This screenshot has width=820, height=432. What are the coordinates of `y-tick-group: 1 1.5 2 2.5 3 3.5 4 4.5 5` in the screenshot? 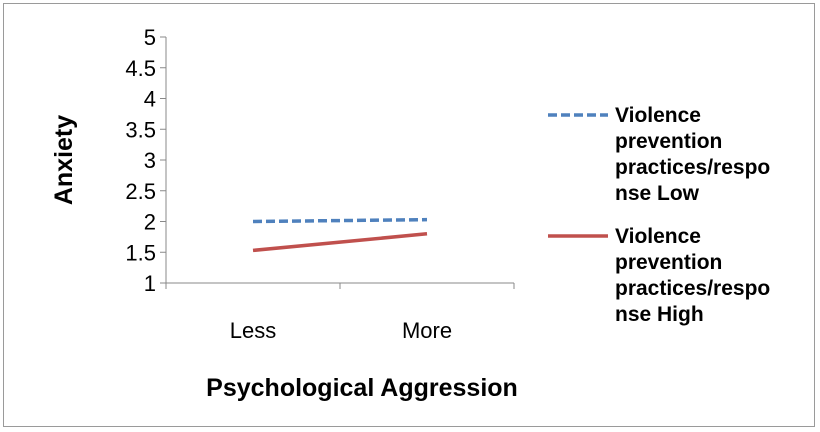 It's located at (145, 160).